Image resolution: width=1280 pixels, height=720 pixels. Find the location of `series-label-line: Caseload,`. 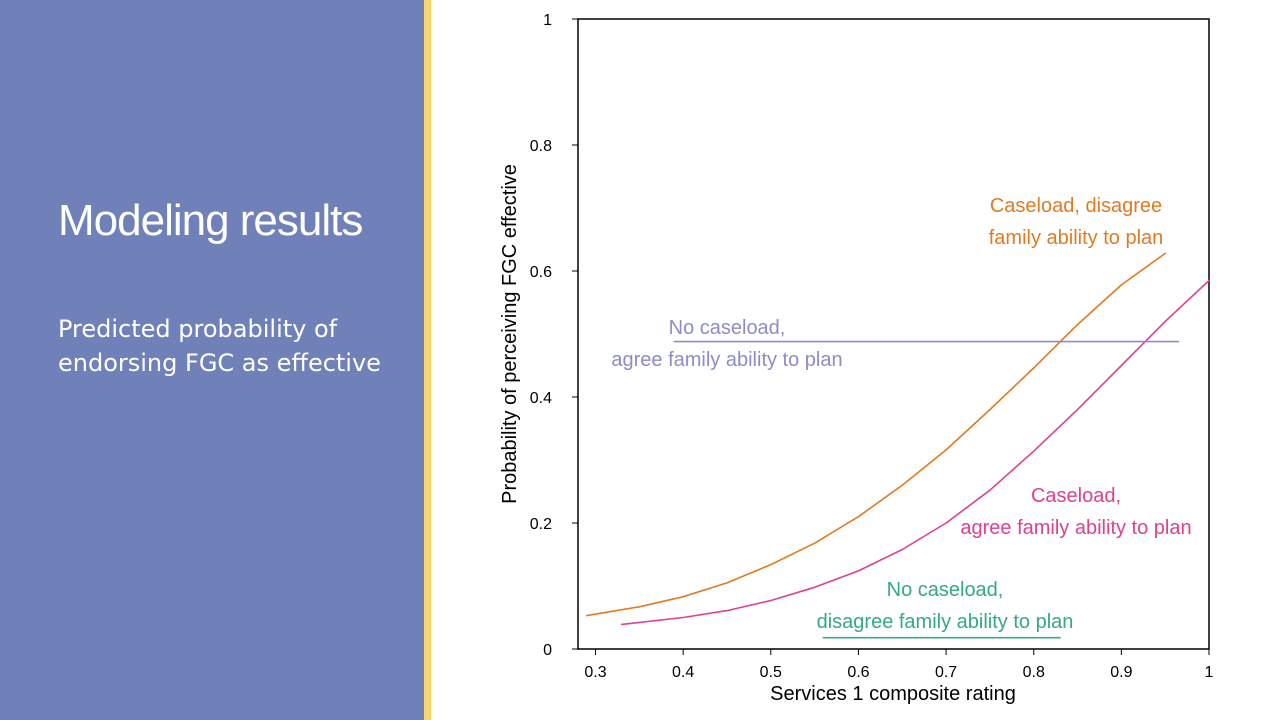

series-label-line: Caseload, is located at coordinates (1076, 496).